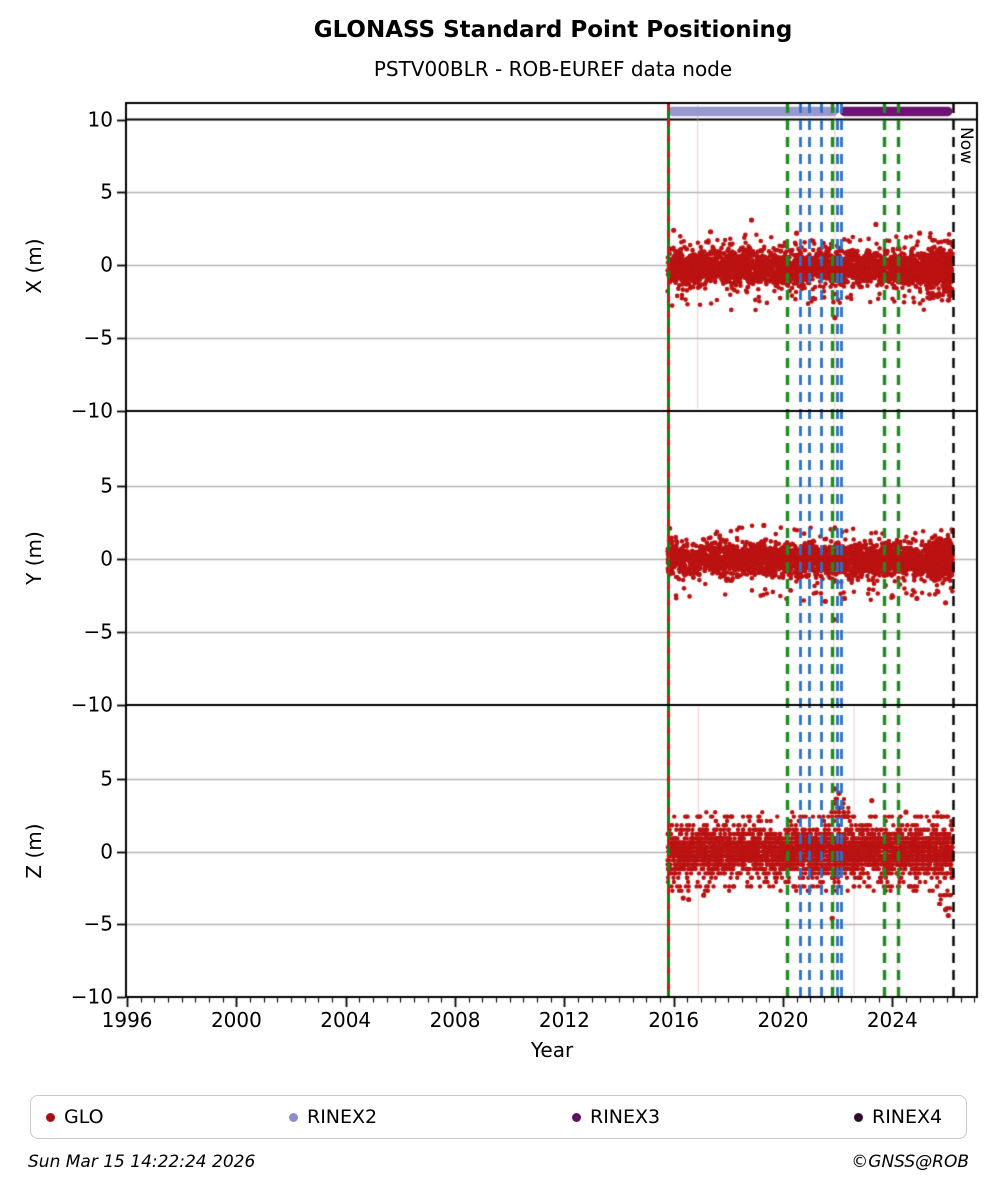 The height and width of the screenshot is (1194, 997). I want to click on y-axis-label-x: X (m), so click(34, 266).